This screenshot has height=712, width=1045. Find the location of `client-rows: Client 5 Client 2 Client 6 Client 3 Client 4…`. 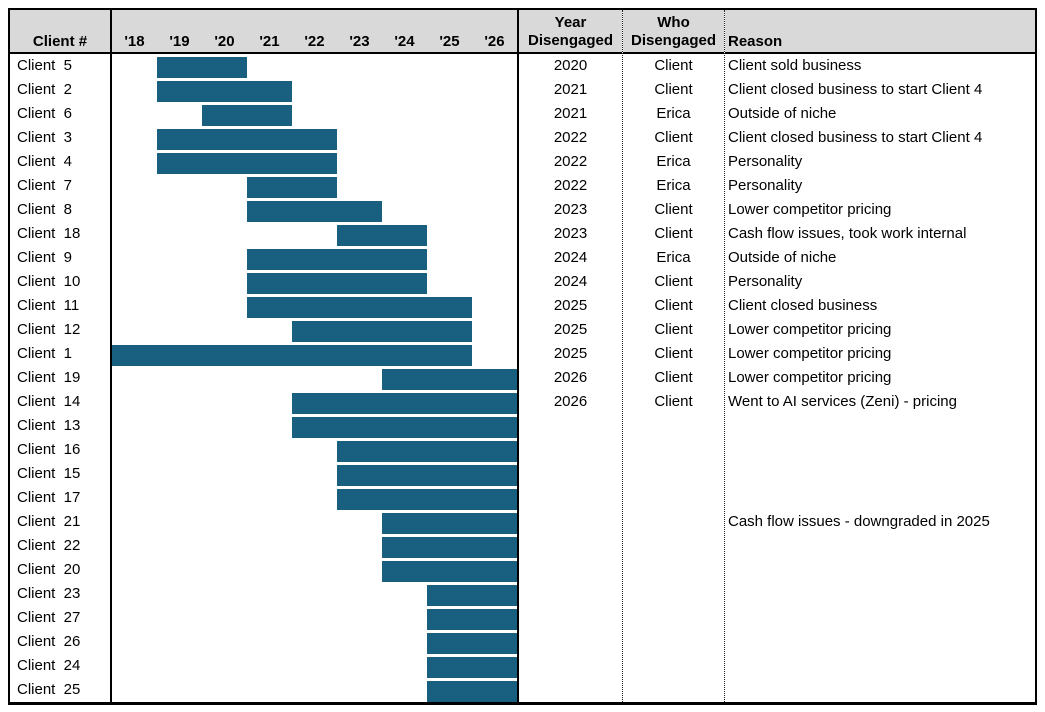

client-rows: Client 5 Client 2 Client 6 Client 3 Client 4… is located at coordinates (60, 378).